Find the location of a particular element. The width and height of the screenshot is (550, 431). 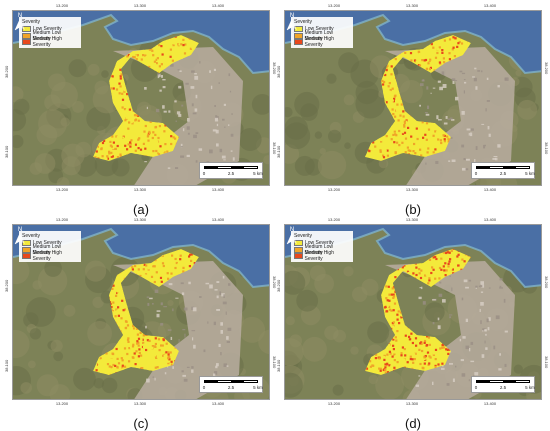

north-label: N is located at coordinates (292, 230).